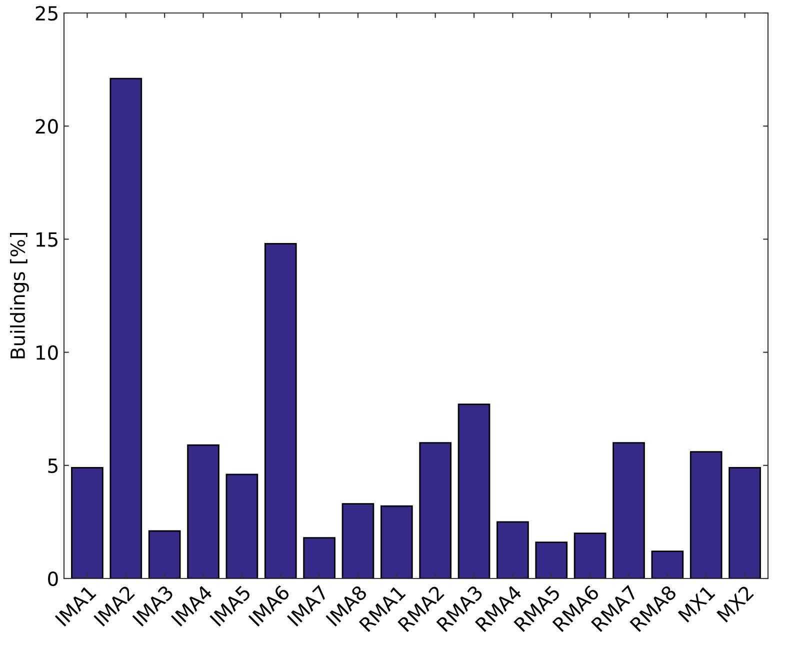 This screenshot has width=800, height=650. What do you see at coordinates (47, 352) in the screenshot?
I see `y-tick-label: 10` at bounding box center [47, 352].